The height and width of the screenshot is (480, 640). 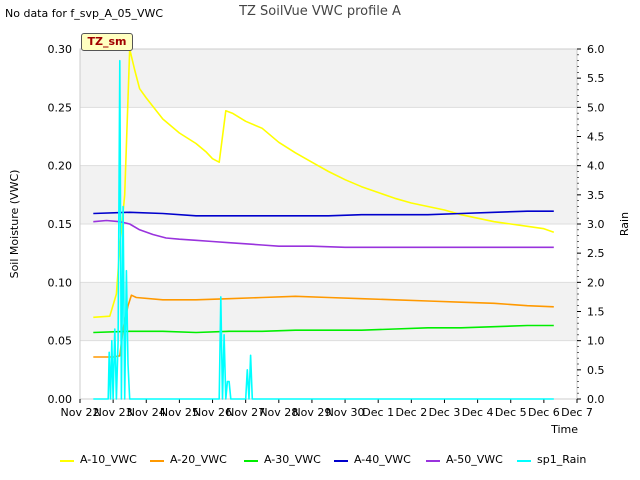 What do you see at coordinates (14, 224) in the screenshot?
I see `y-axis-label: Soil Moisture (VWC)` at bounding box center [14, 224].